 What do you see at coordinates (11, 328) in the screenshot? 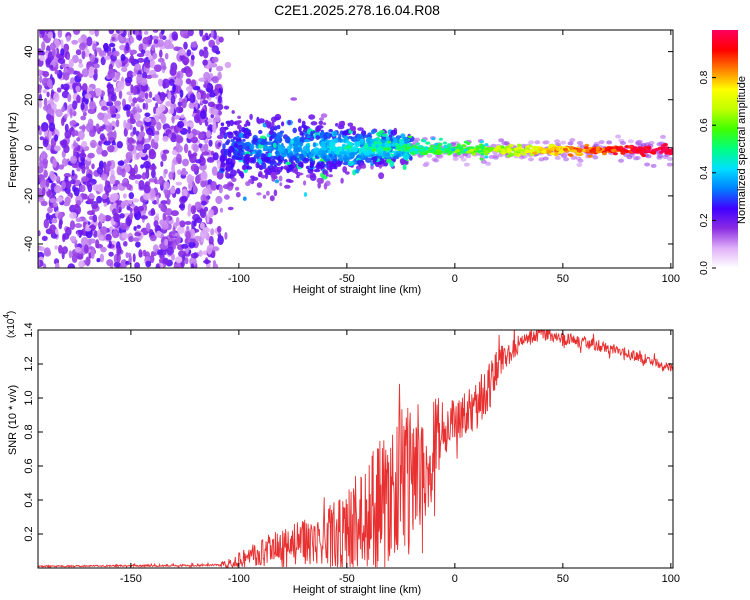
I see `snr-y-scale-base: (x10` at bounding box center [11, 328].